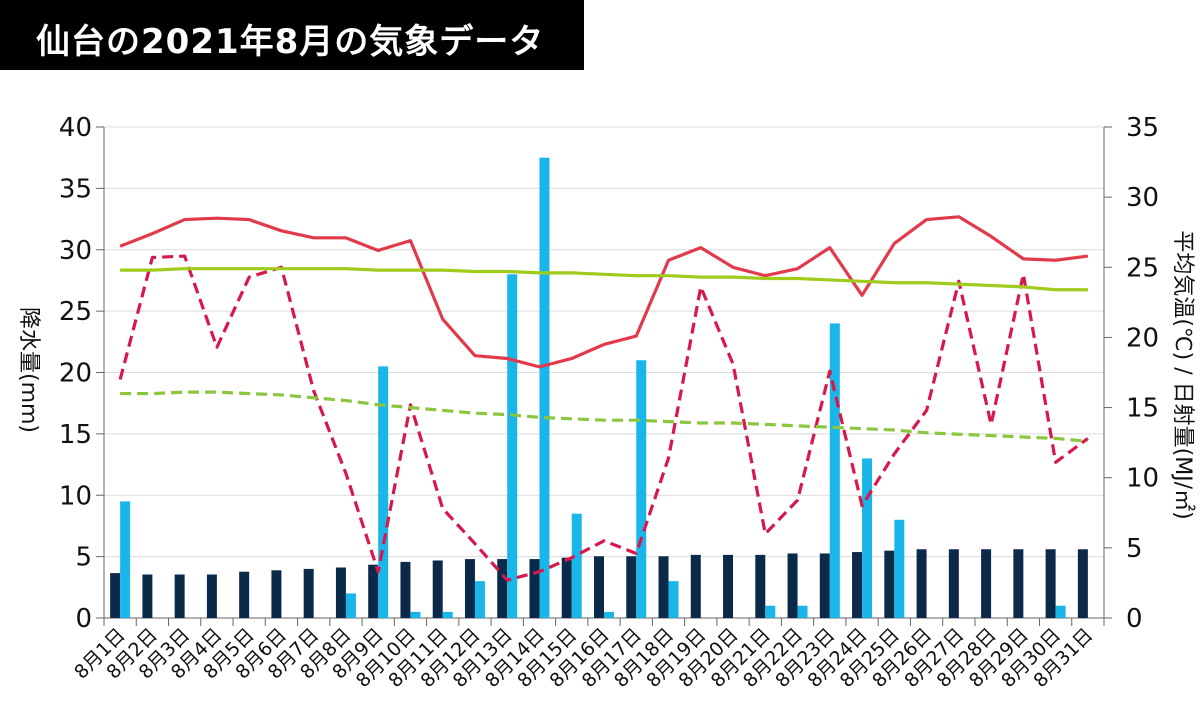 The height and width of the screenshot is (710, 1200). I want to click on tick-label-right: 15, so click(1142, 409).